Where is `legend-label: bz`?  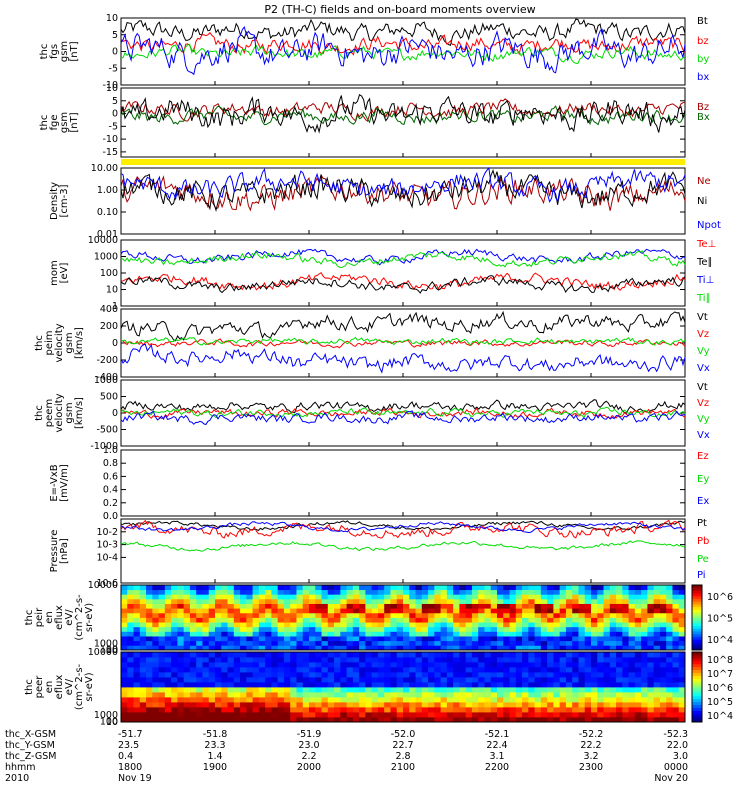 legend-label: bz is located at coordinates (703, 41).